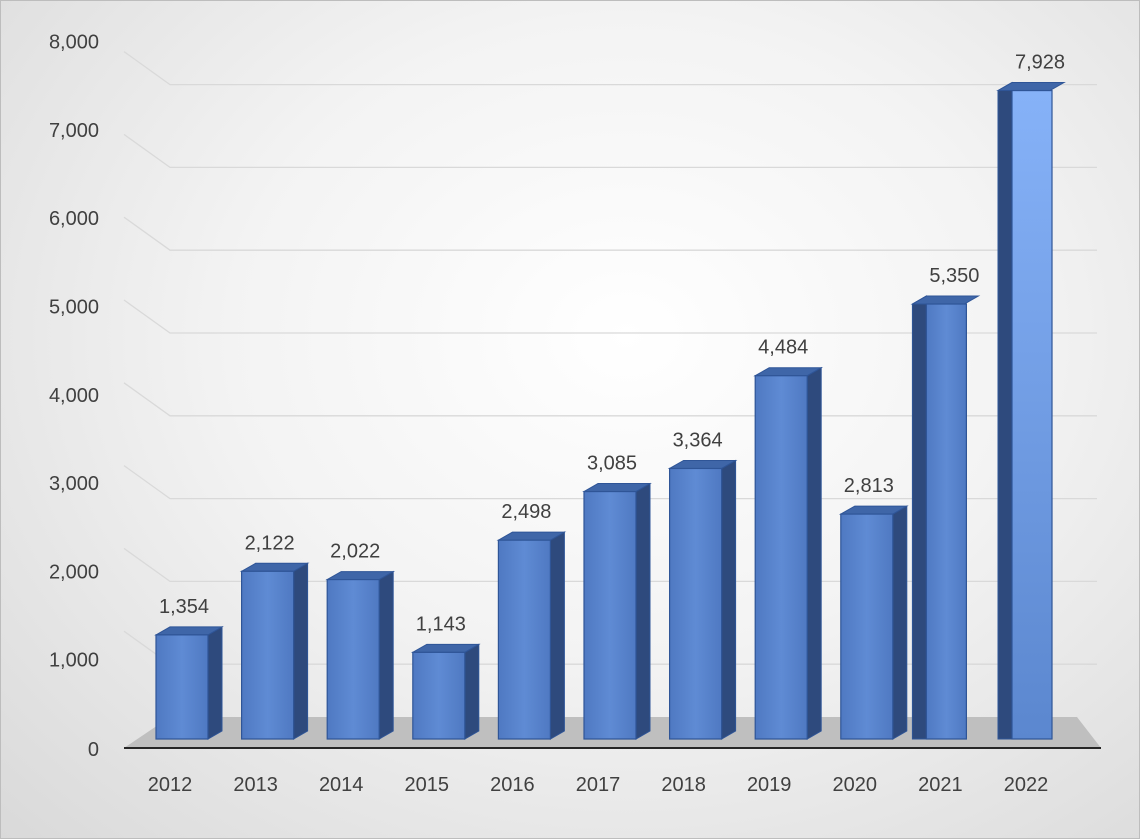 The height and width of the screenshot is (839, 1140). What do you see at coordinates (940, 785) in the screenshot?
I see `x-tick-label: 2021` at bounding box center [940, 785].